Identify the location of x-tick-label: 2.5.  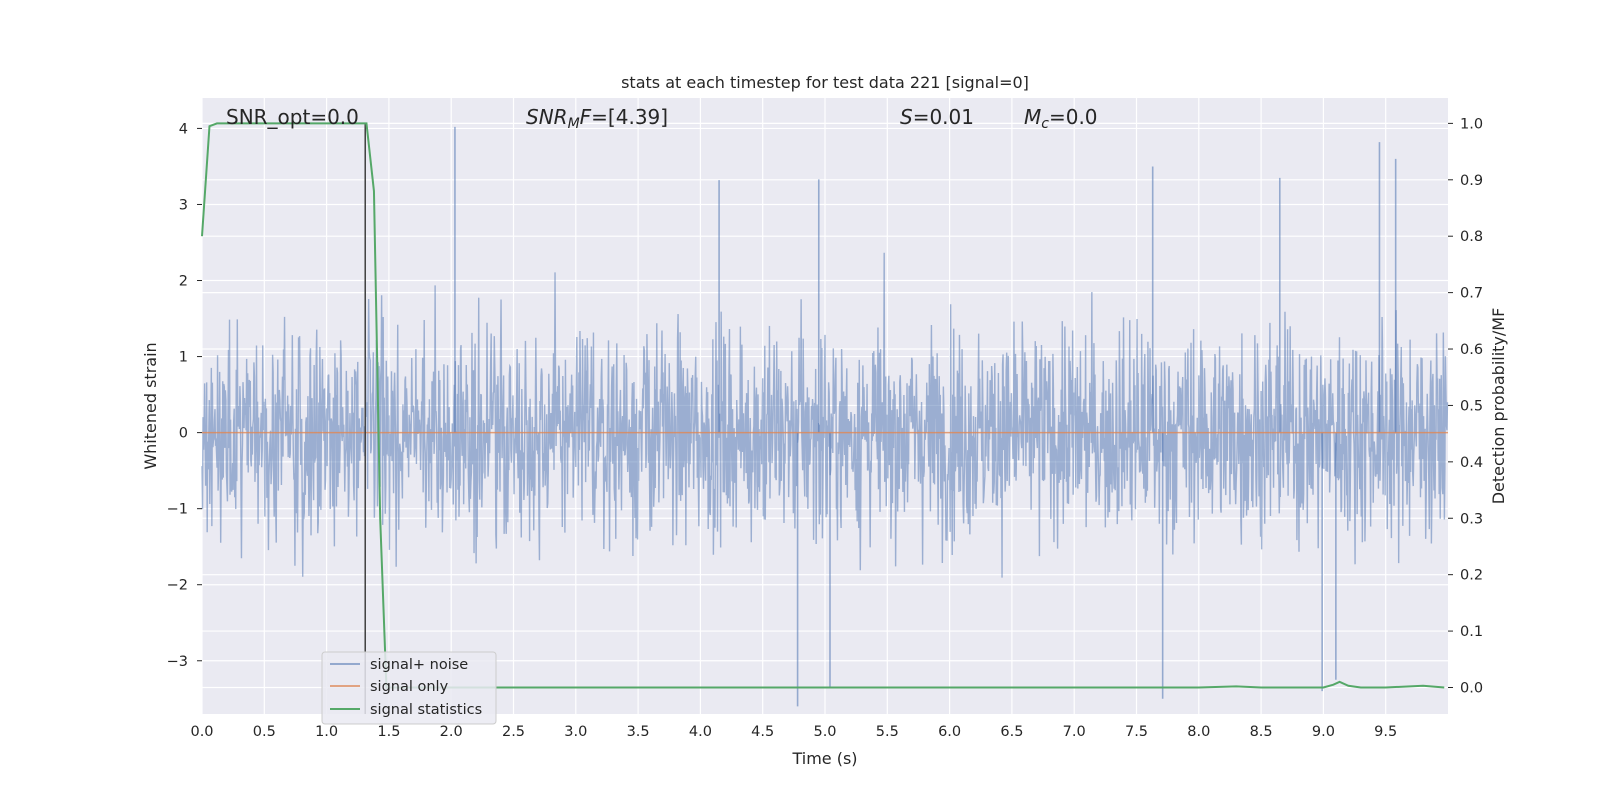
(513, 732).